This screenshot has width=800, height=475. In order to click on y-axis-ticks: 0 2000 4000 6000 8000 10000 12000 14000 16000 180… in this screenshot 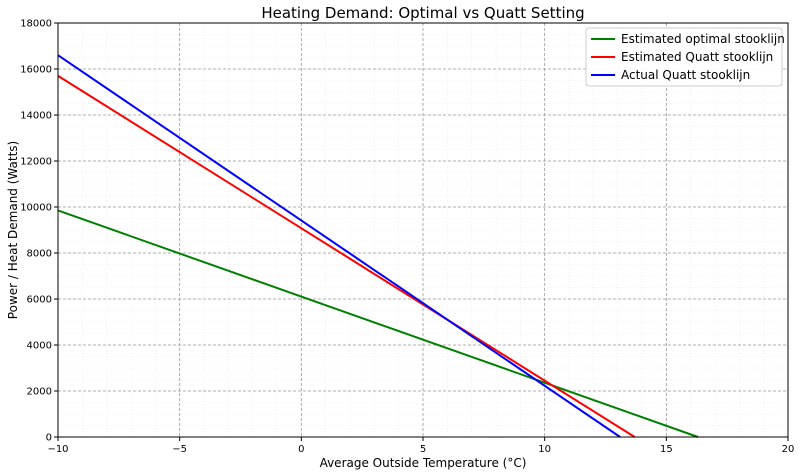, I will do `click(39, 231)`.